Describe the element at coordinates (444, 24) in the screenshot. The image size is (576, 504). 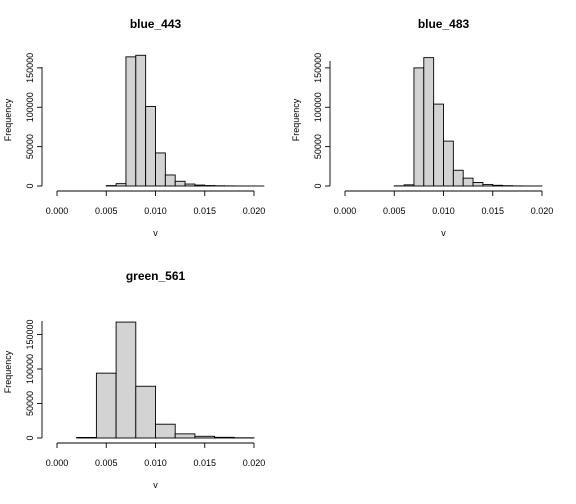
I see `chart-title: blue_483` at that location.